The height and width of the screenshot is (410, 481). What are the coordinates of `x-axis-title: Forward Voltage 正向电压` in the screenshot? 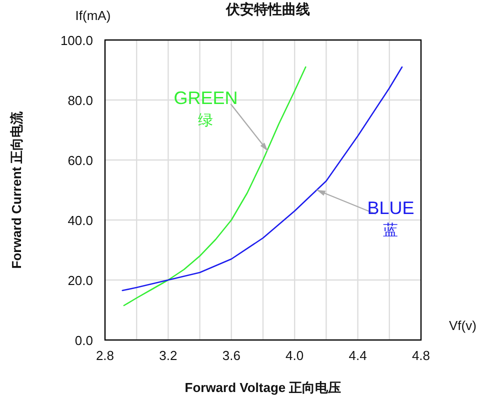 It's located at (263, 387).